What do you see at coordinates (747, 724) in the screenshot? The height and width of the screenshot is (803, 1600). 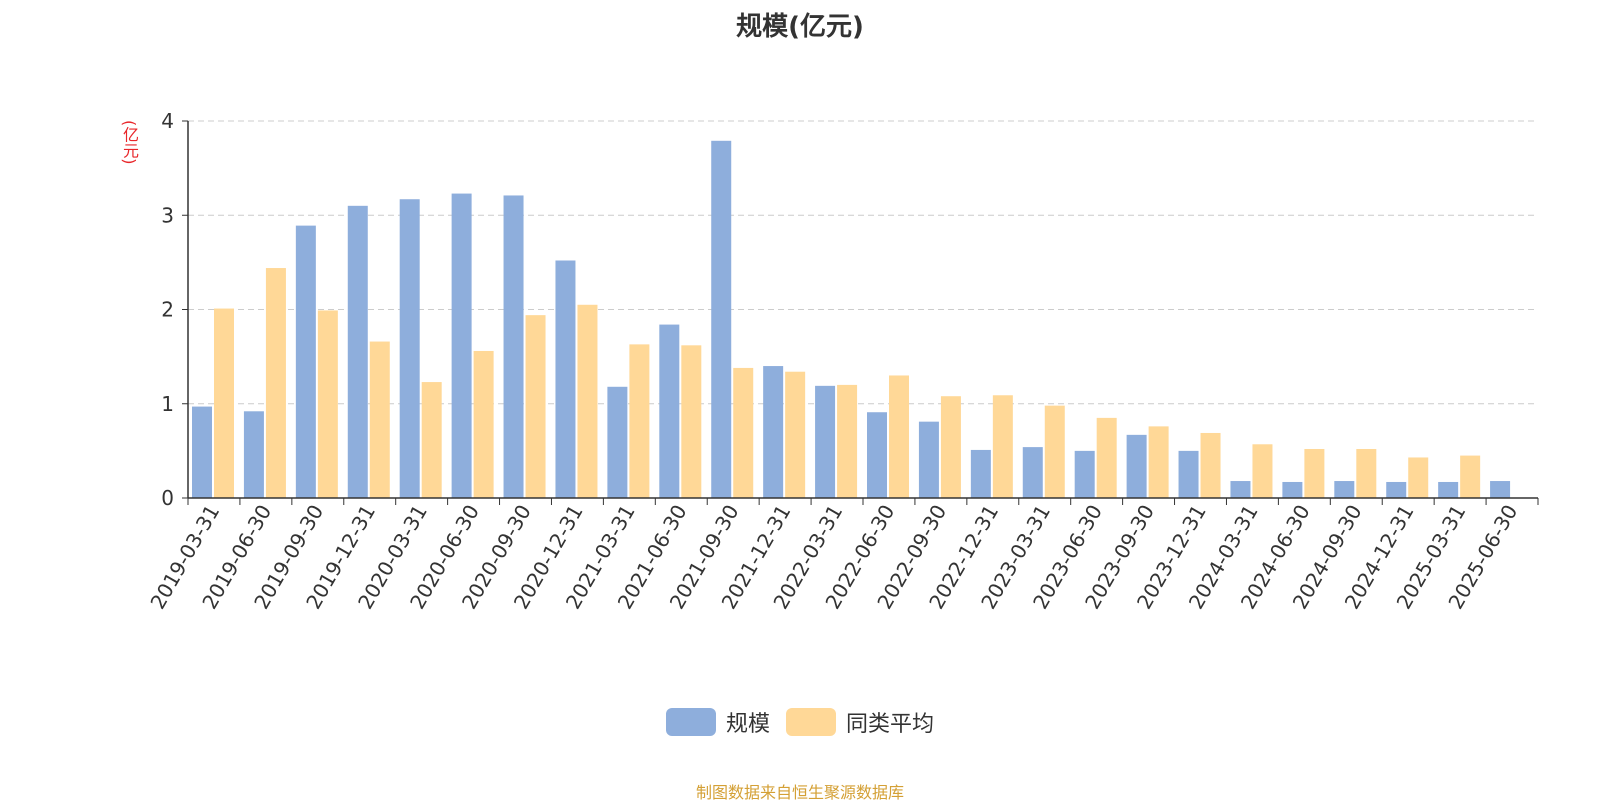 I see `legend-label-scale: 规模` at bounding box center [747, 724].